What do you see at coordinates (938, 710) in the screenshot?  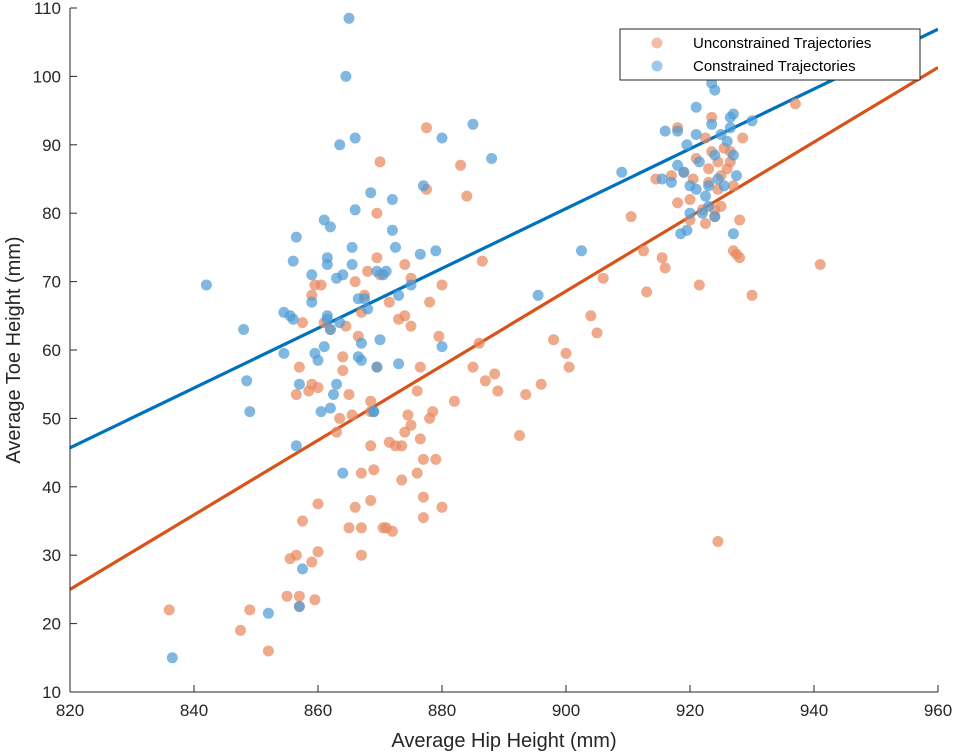 I see `x-tick-label: 960` at bounding box center [938, 710].